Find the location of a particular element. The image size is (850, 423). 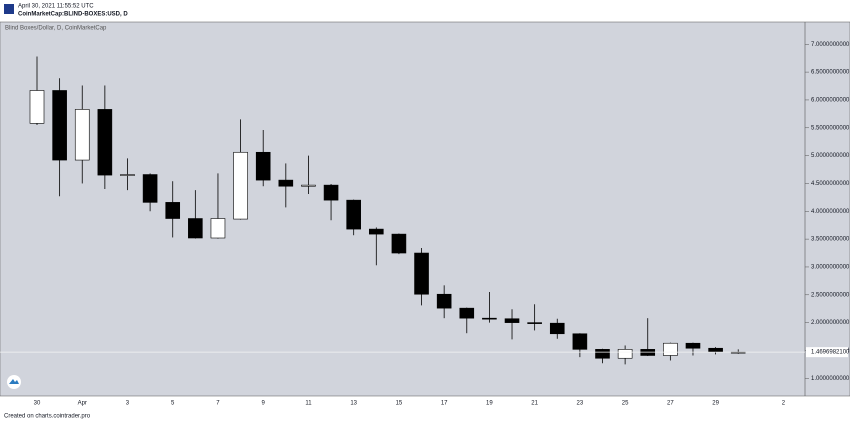

y-tick-label: 7.0000000000 is located at coordinates (830, 45).